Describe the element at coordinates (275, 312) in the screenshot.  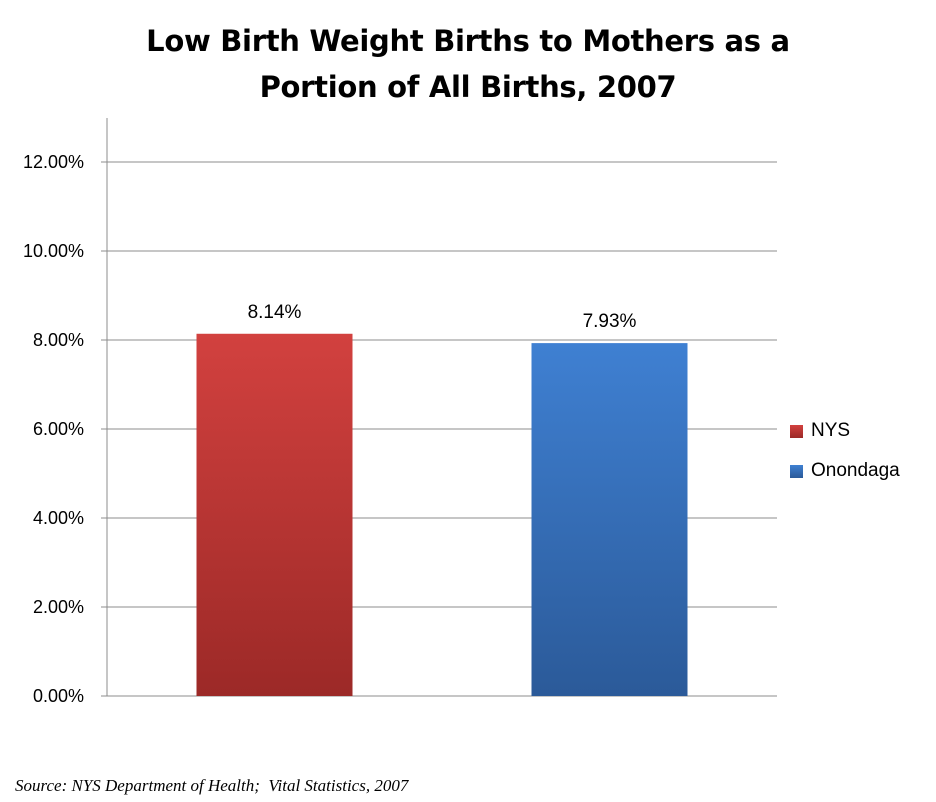
I see `data-label-nys: 8.14%` at that location.